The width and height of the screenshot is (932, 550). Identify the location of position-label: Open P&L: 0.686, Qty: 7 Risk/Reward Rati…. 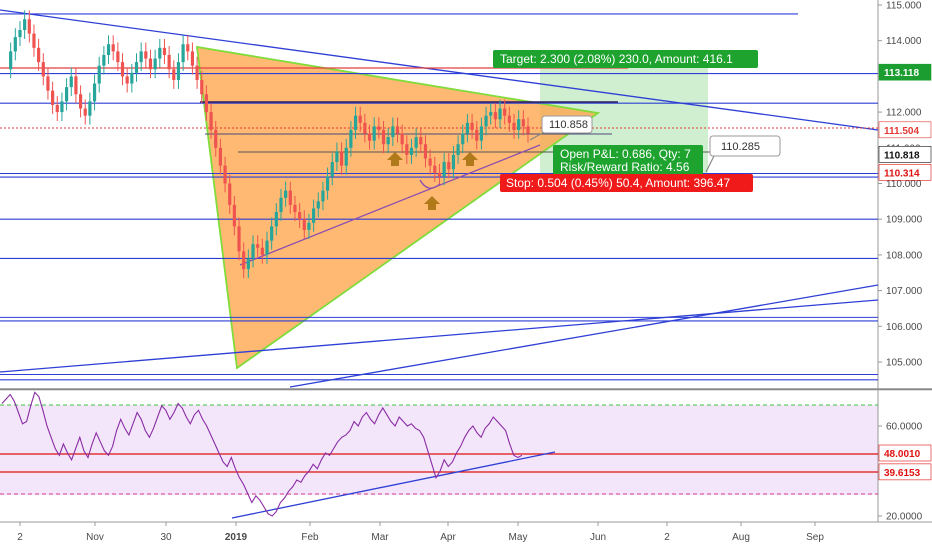
(628, 160).